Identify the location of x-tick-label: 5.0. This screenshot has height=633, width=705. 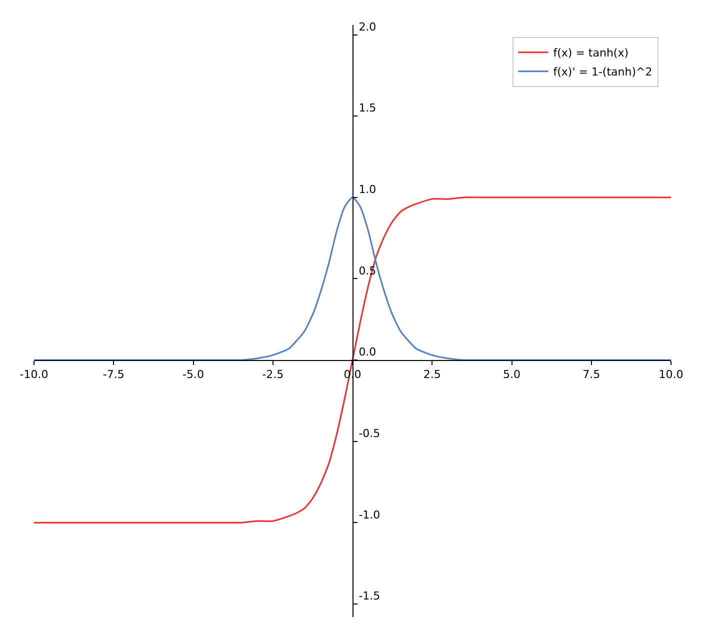
(511, 375).